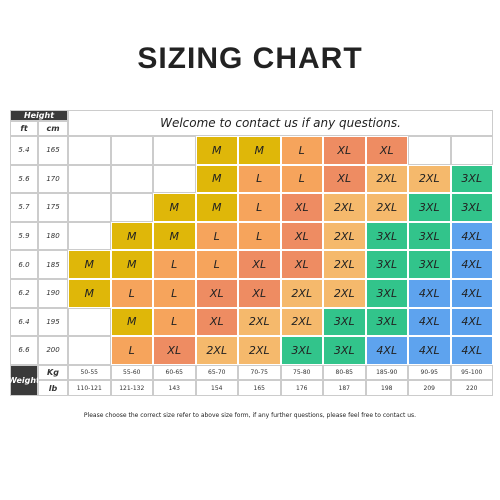 Image resolution: width=500 pixels, height=500 pixels. I want to click on lb-cell: 187, so click(344, 388).